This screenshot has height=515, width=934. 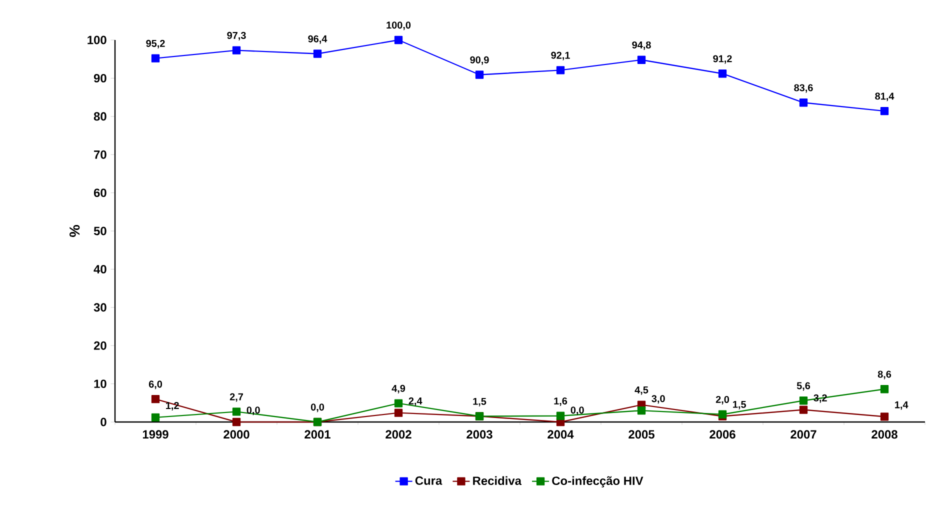 What do you see at coordinates (901, 405) in the screenshot?
I see `data-label: 1,4` at bounding box center [901, 405].